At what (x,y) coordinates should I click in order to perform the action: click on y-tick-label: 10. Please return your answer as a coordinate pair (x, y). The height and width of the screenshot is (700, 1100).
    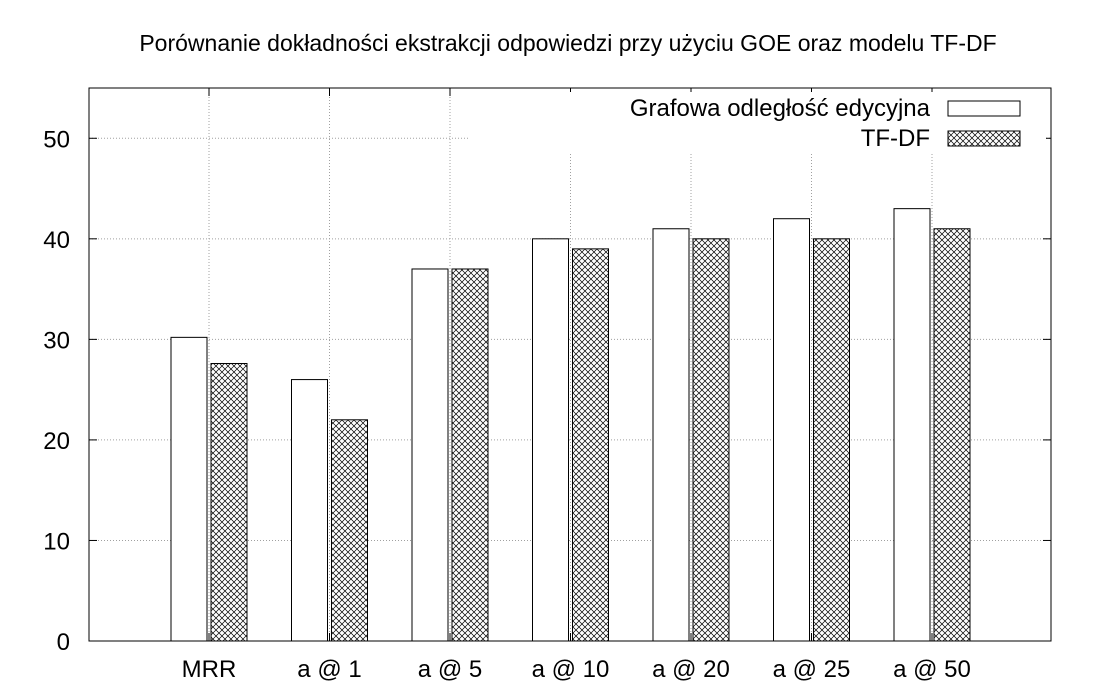
    Looking at the image, I should click on (56, 541).